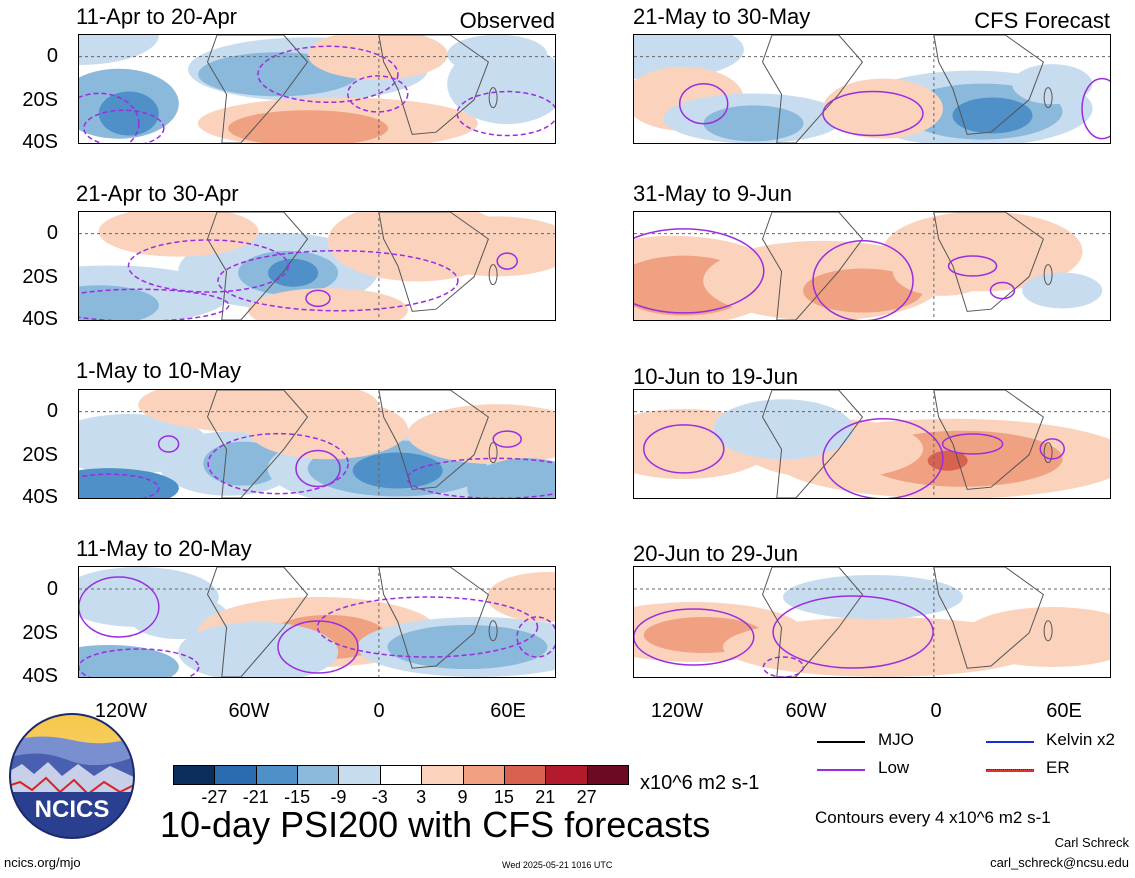 The width and height of the screenshot is (1135, 878). What do you see at coordinates (338, 797) in the screenshot?
I see `colorbar-tick-label: -9` at bounding box center [338, 797].